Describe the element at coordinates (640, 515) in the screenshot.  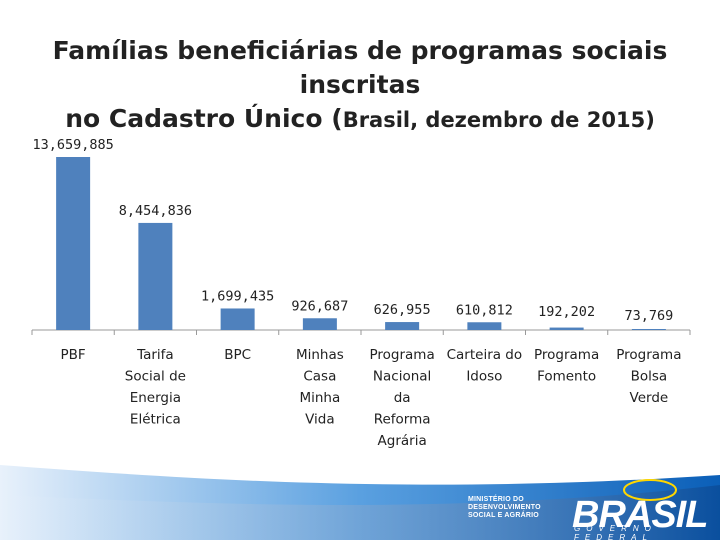
I see `brand-logo: BRASIL` at that location.